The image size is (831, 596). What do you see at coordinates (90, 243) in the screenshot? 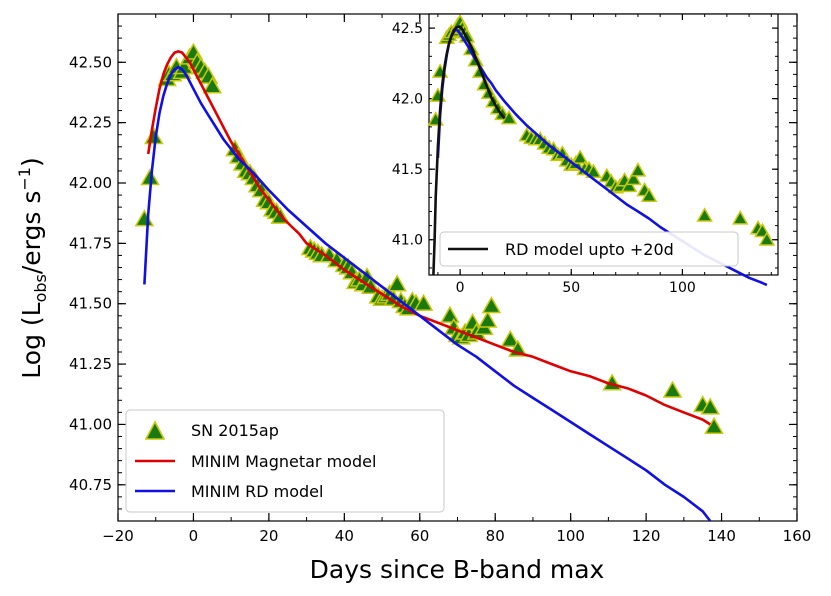
I see `main-ytick-label: 41.75` at bounding box center [90, 243].